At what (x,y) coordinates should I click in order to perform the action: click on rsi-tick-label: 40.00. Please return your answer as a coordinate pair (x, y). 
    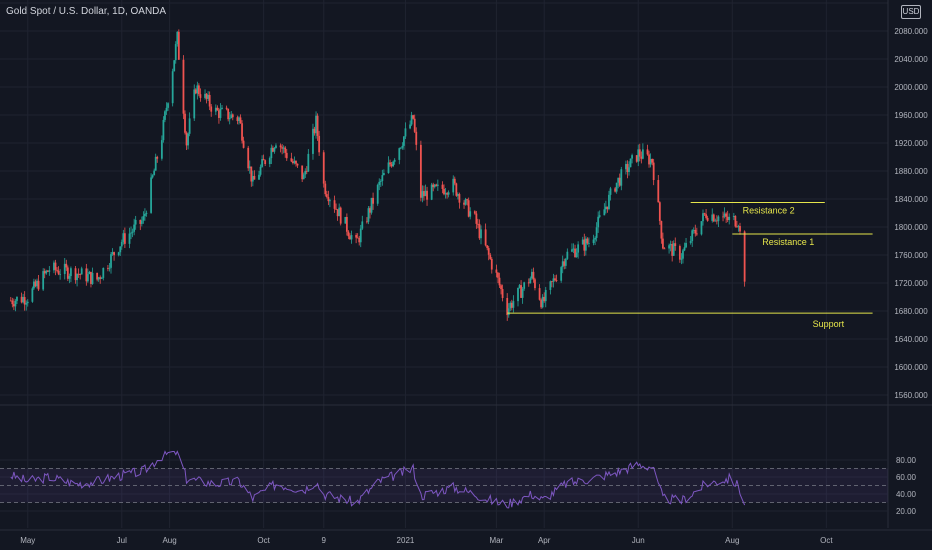
    Looking at the image, I should click on (906, 494).